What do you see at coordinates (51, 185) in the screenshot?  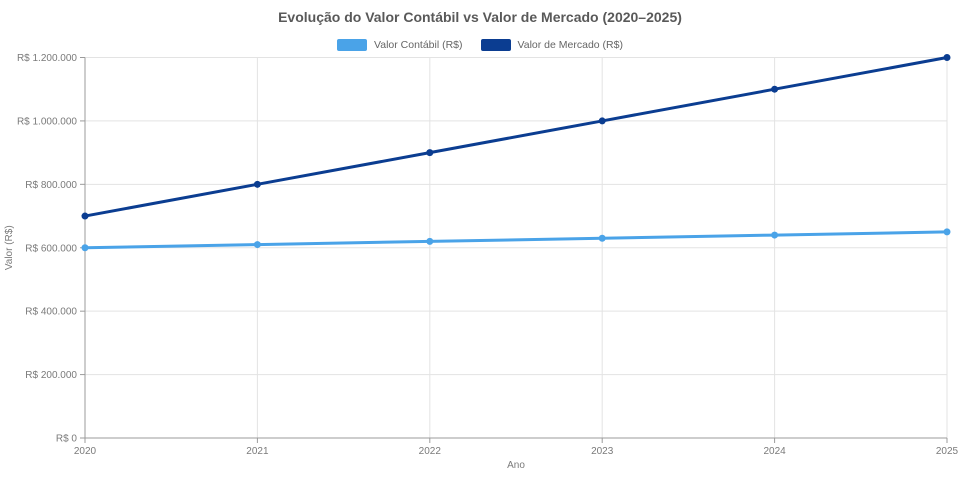 I see `y-tick-label: R$ 800.000` at bounding box center [51, 185].